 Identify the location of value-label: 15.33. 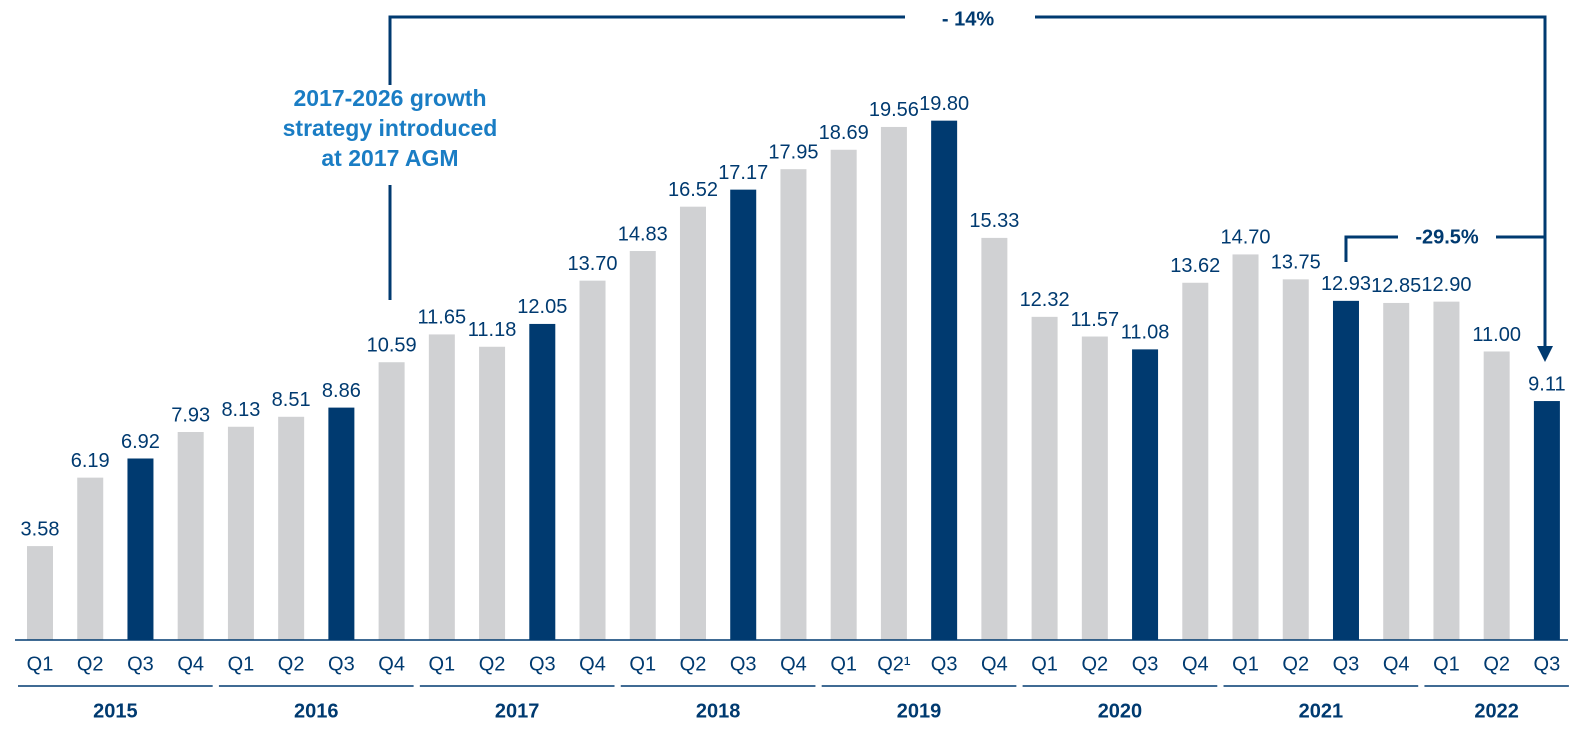
(994, 221).